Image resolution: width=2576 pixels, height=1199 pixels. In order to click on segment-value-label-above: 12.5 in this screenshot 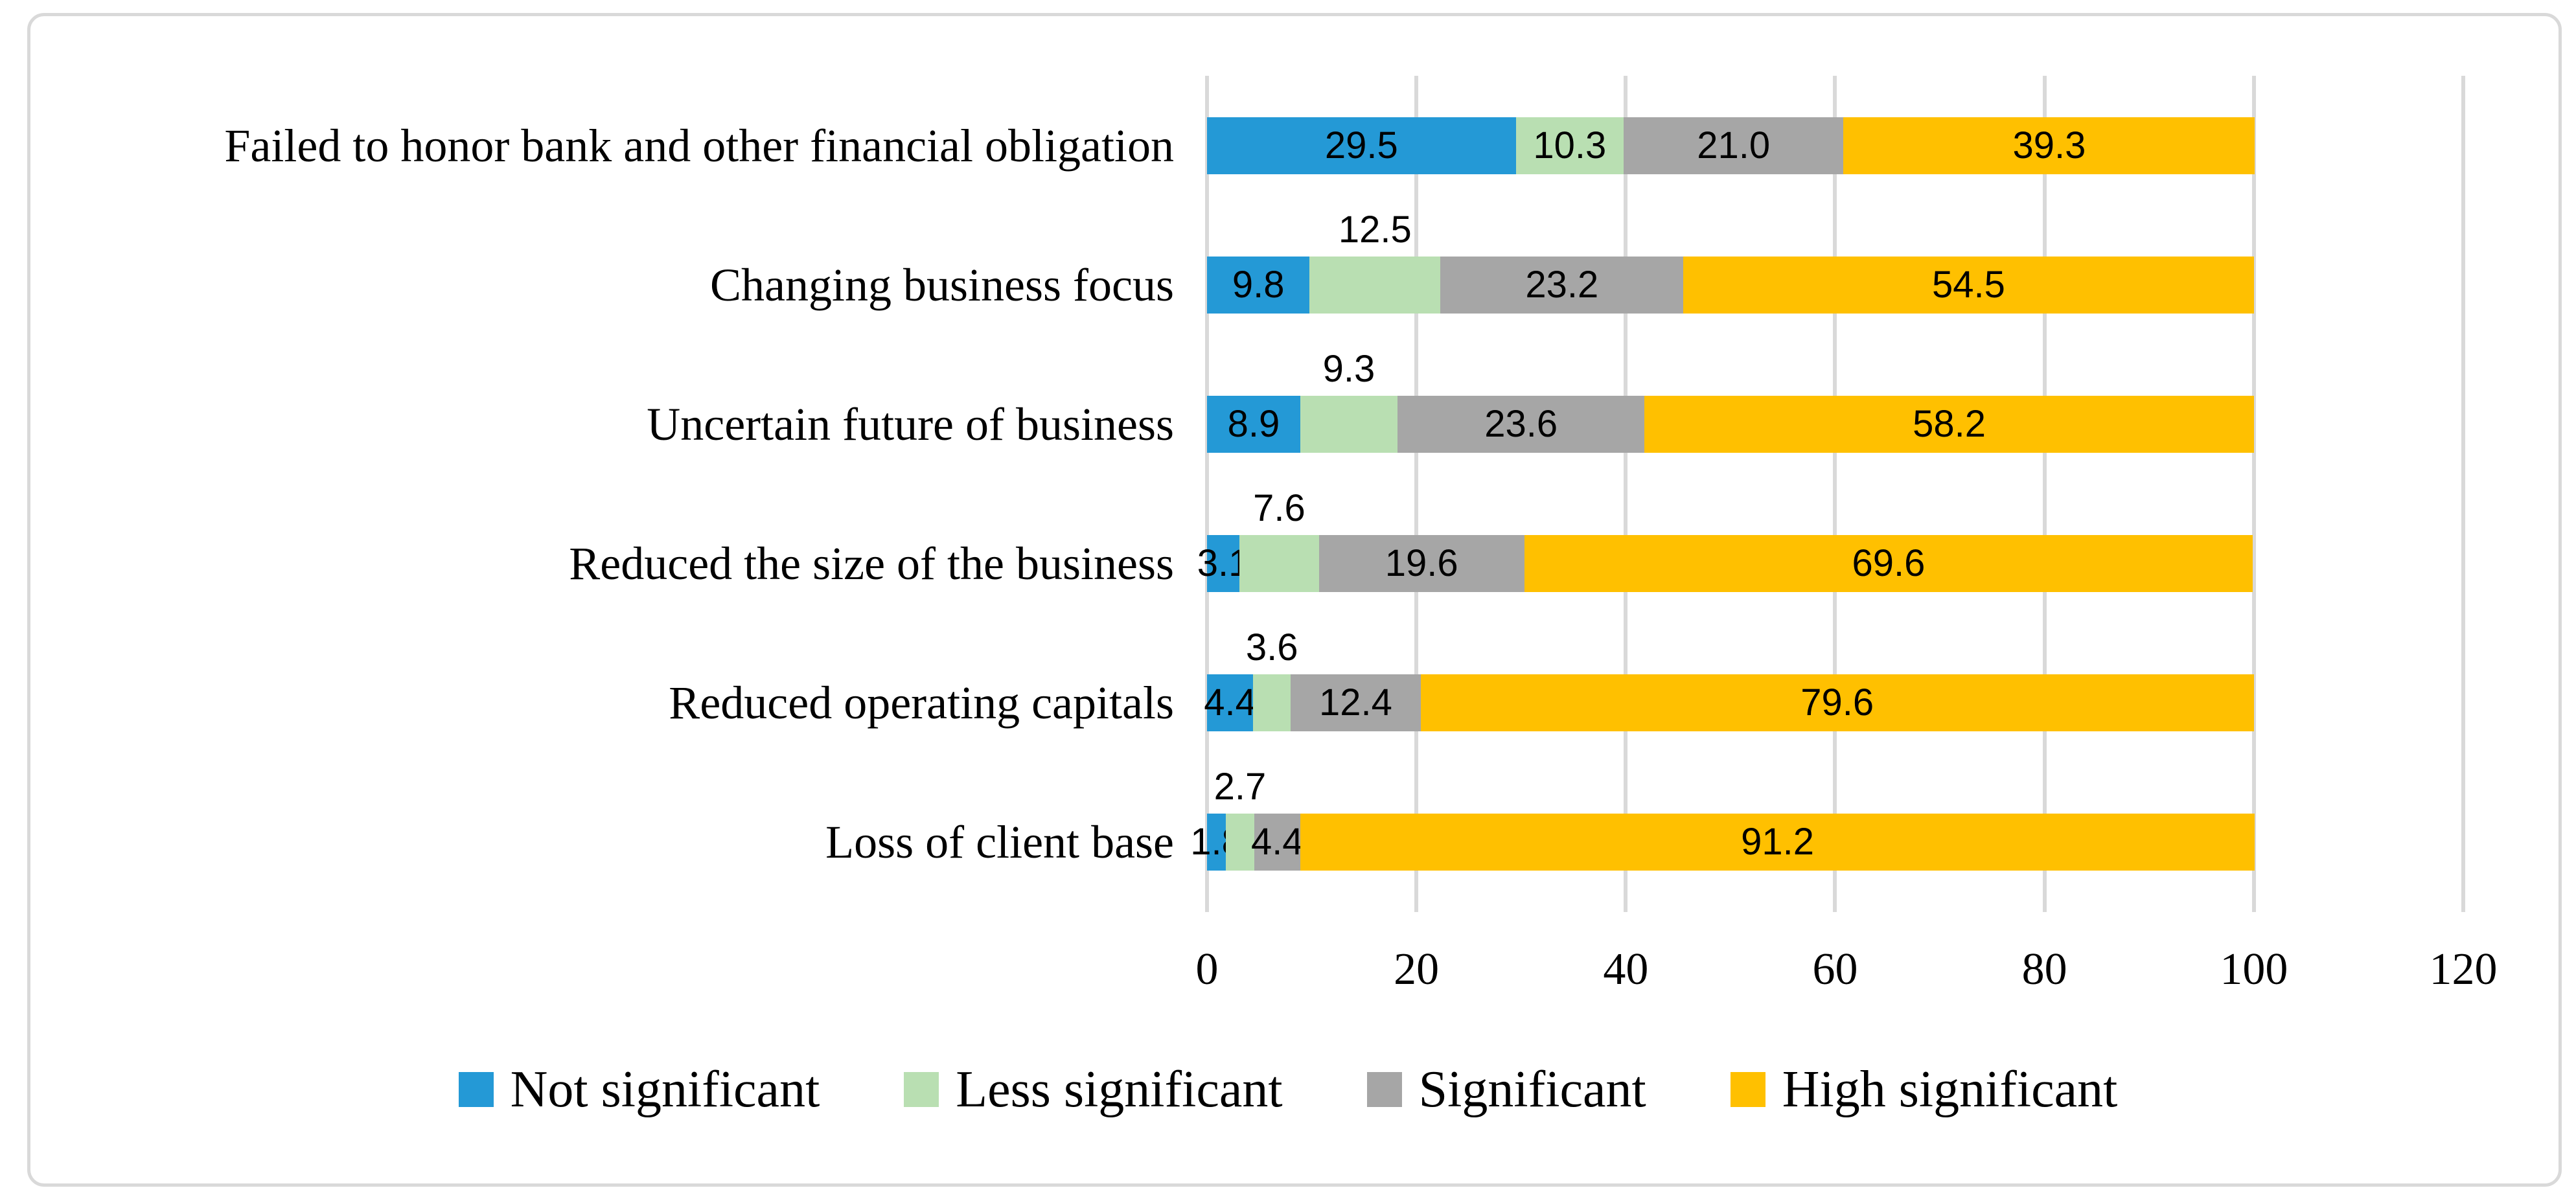, I will do `click(1375, 229)`.